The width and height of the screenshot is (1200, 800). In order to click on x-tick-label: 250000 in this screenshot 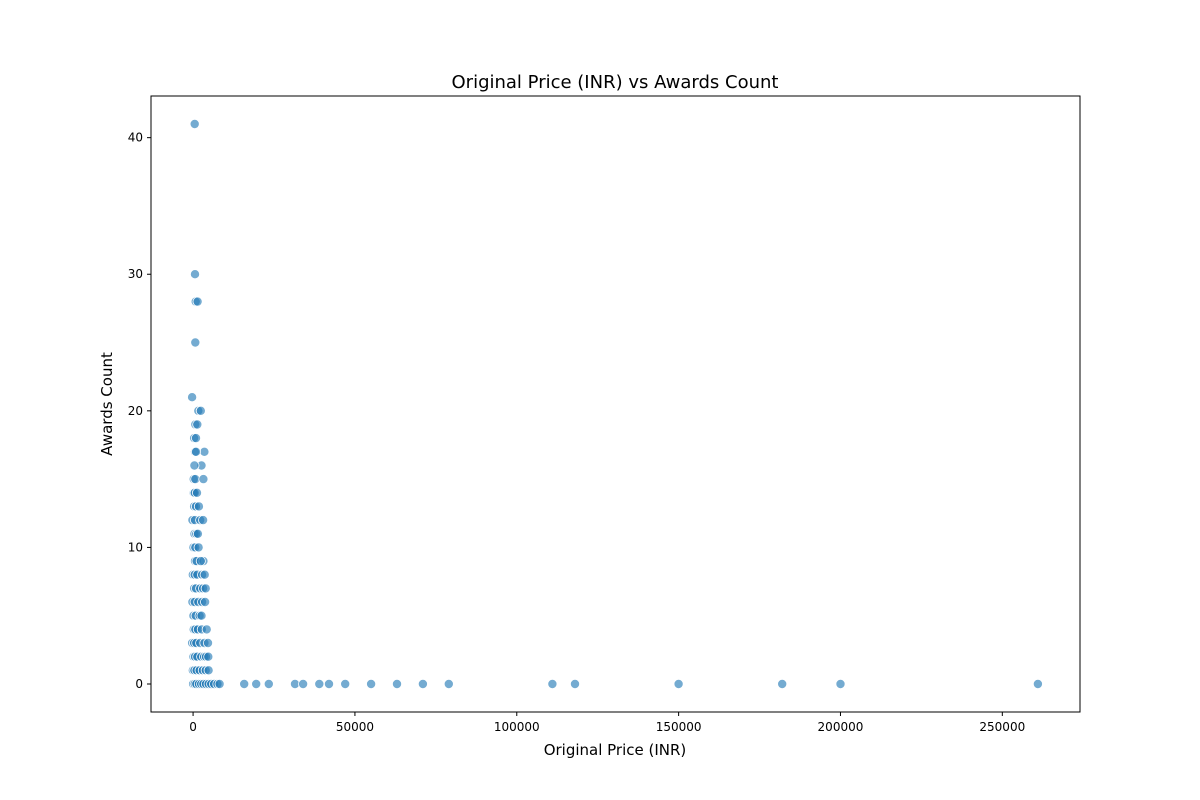, I will do `click(1002, 727)`.